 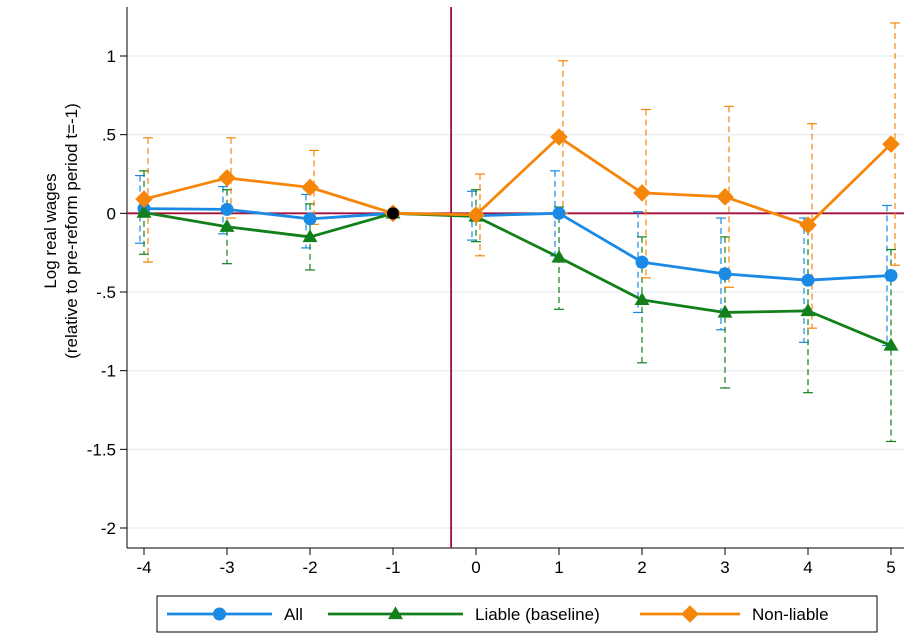 I want to click on y-tick-label: -1.5, so click(x=101, y=449).